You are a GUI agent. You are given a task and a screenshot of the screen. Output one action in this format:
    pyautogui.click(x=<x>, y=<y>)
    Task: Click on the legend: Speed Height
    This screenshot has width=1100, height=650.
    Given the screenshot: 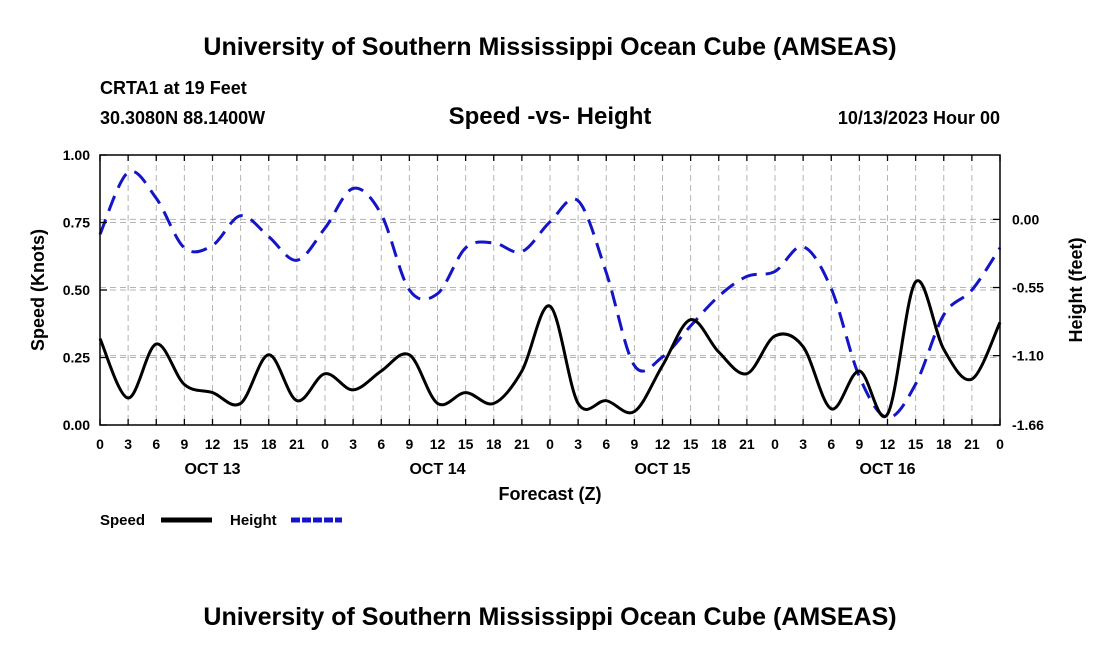 What is the action you would take?
    pyautogui.click(x=221, y=520)
    